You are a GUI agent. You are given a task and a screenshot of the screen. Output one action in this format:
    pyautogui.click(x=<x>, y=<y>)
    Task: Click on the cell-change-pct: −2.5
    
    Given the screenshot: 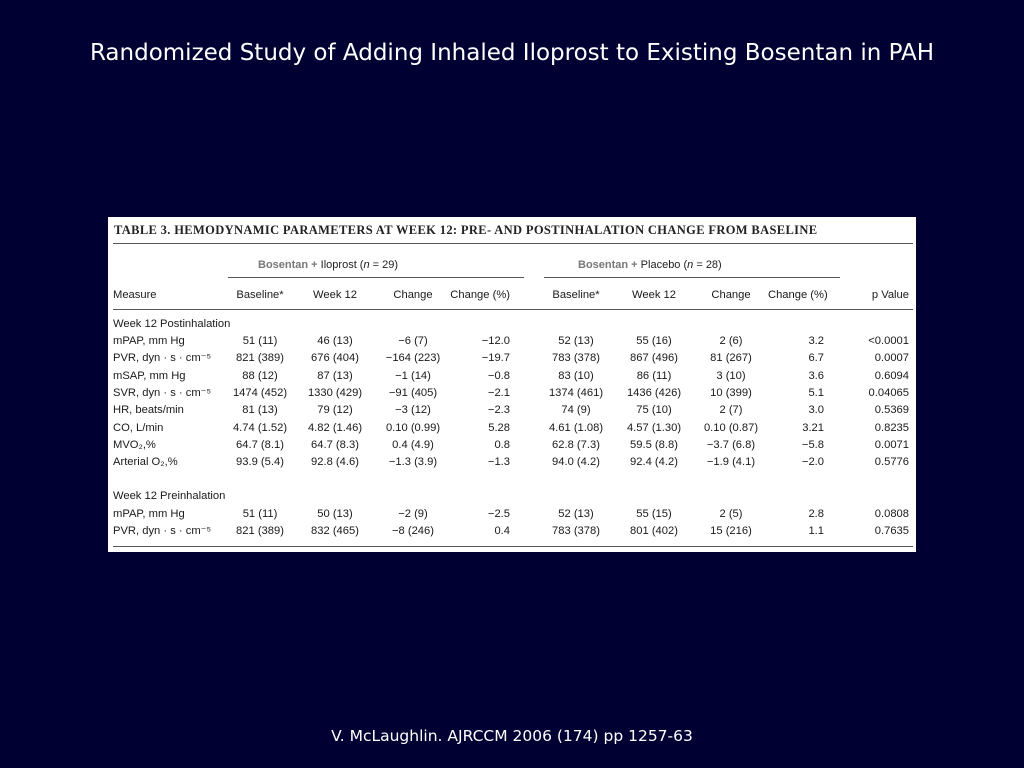 What is the action you would take?
    pyautogui.click(x=498, y=514)
    